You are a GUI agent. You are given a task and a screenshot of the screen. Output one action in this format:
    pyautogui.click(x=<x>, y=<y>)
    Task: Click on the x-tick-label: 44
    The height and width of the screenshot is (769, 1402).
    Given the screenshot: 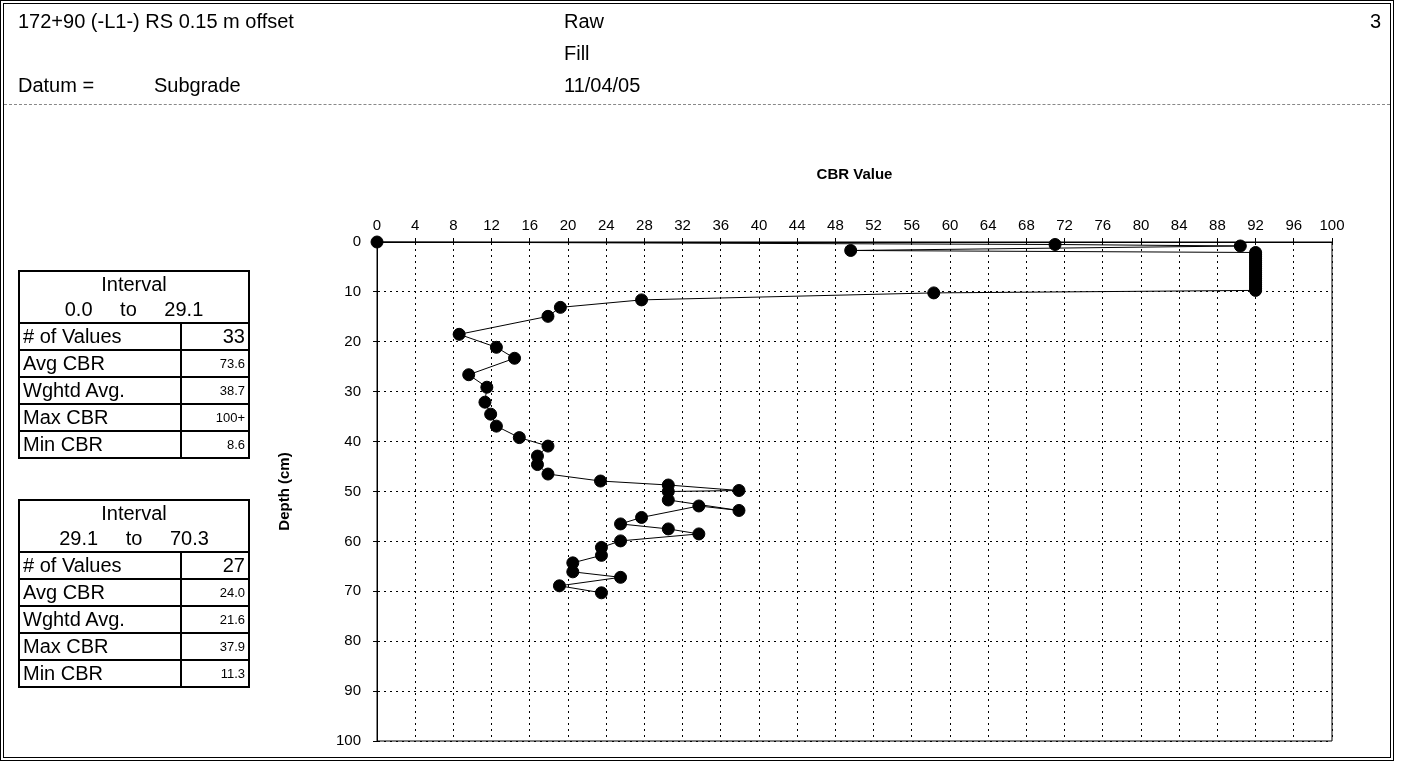 What is the action you would take?
    pyautogui.click(x=797, y=225)
    